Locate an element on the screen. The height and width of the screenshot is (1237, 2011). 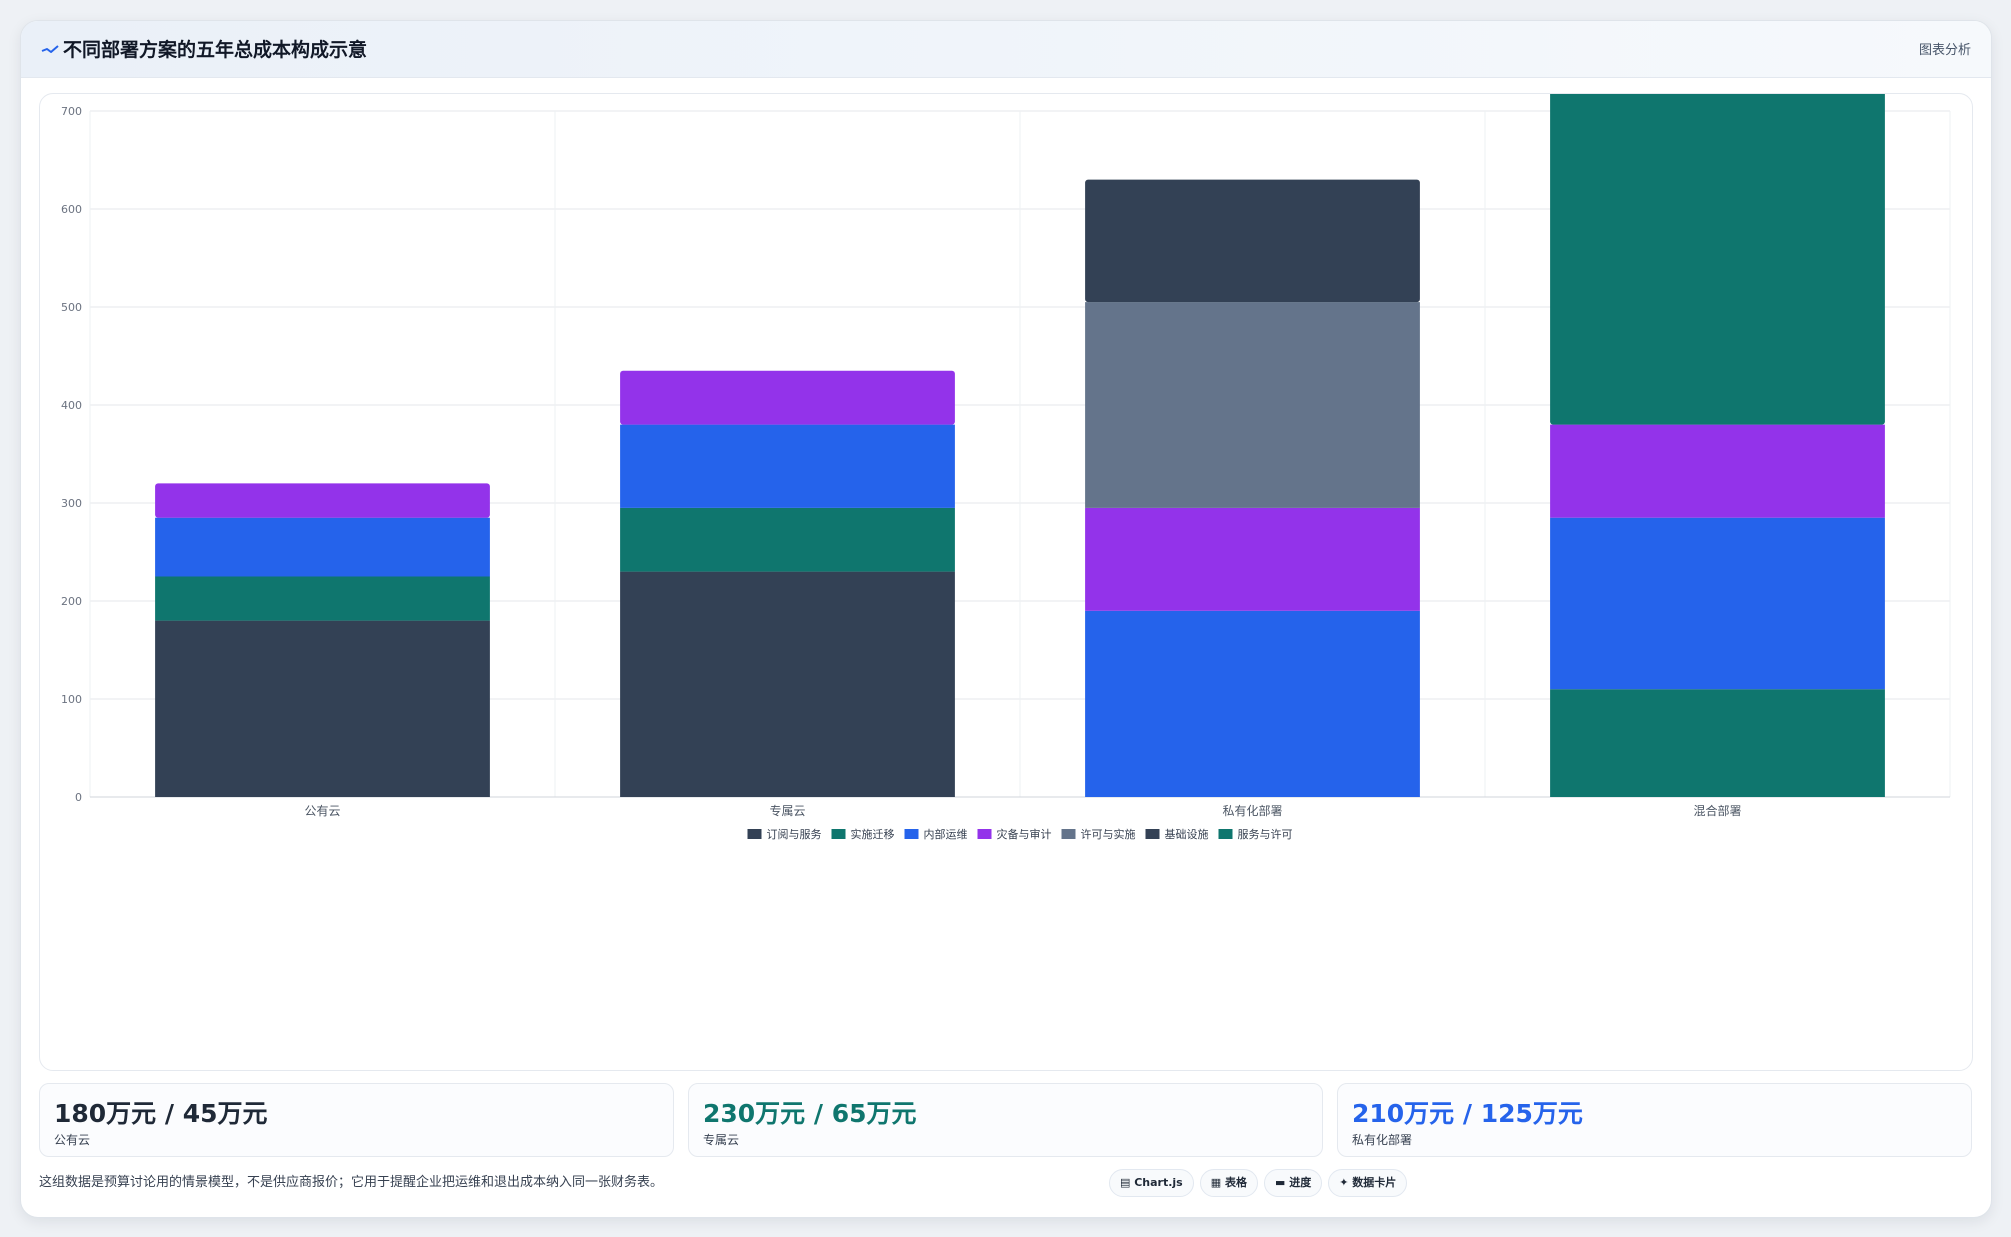
legend-label: 内部运维 is located at coordinates (946, 834).